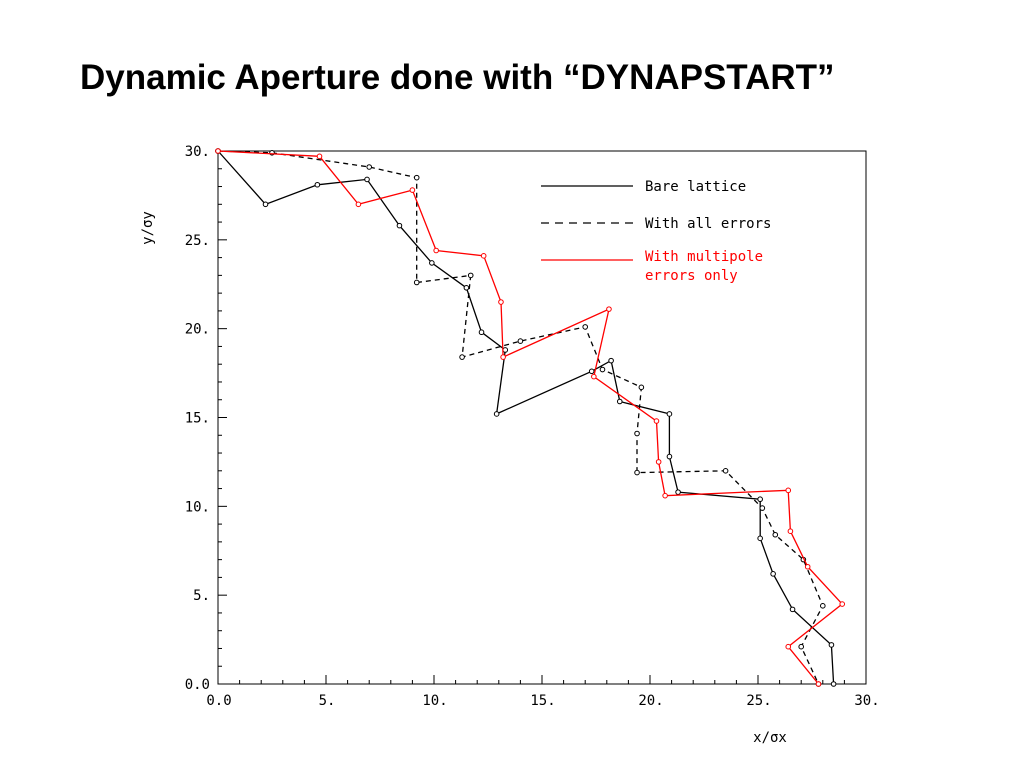 This screenshot has height=768, width=1024. I want to click on x-tick-label: 25., so click(758, 701).